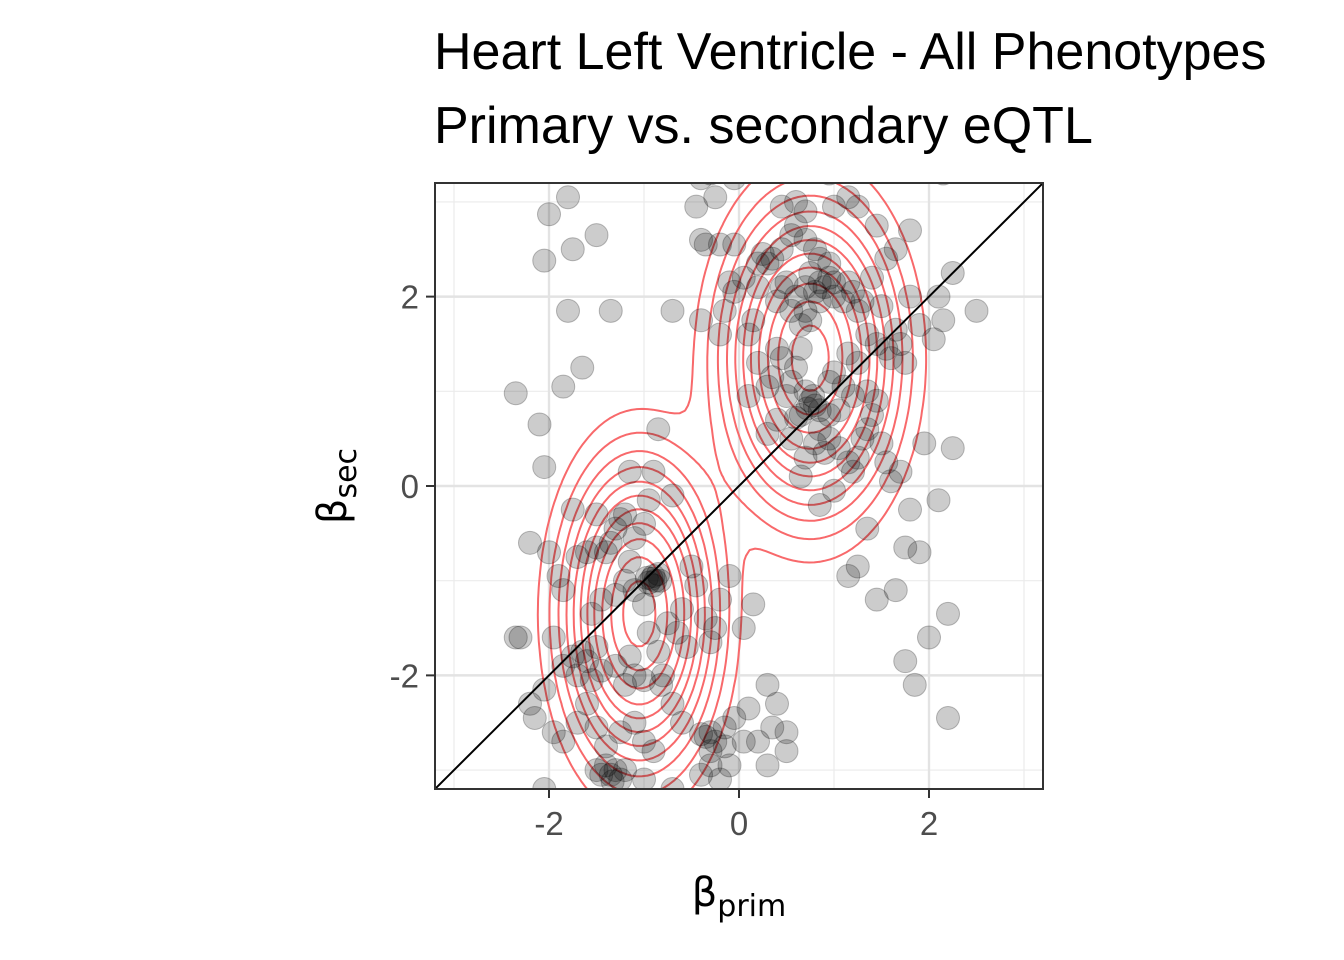 The image size is (1344, 960). Describe the element at coordinates (850, 52) in the screenshot. I see `chart-title: Heart Left Ventricle - All Phenotypes` at that location.